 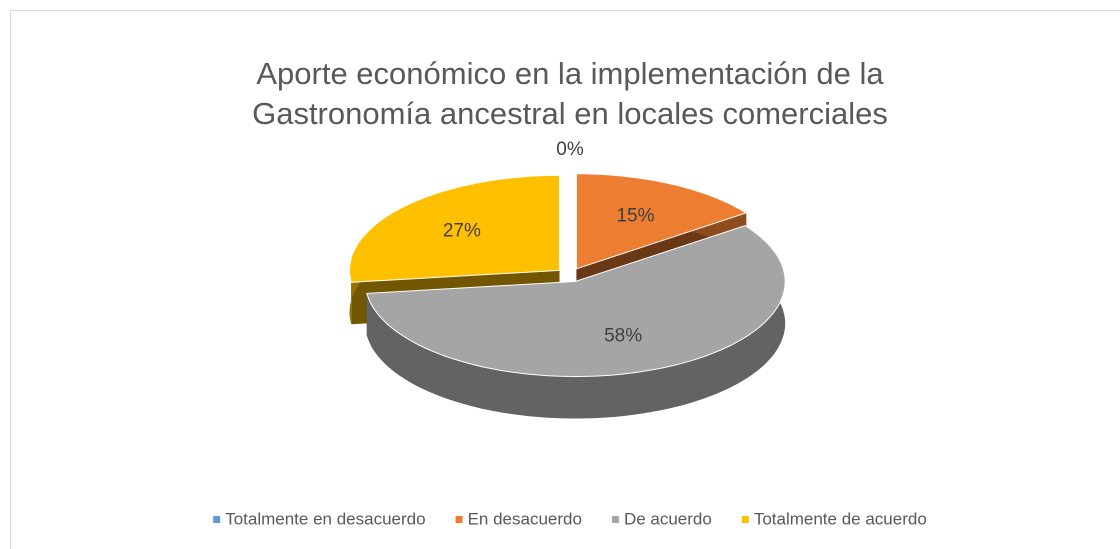 I want to click on slice-wall, so click(x=576, y=322).